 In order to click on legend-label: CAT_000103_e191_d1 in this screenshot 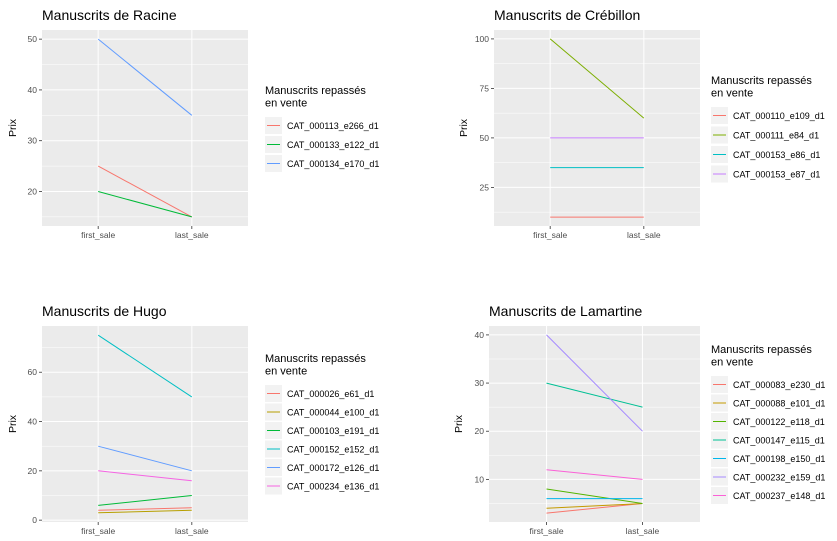, I will do `click(333, 431)`.